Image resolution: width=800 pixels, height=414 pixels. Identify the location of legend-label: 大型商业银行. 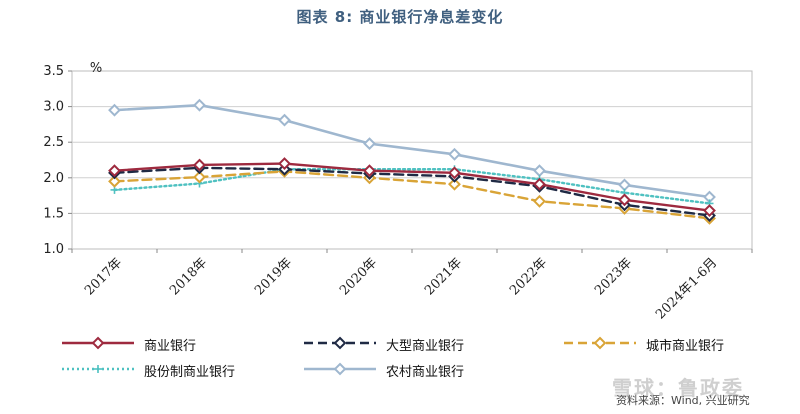
(425, 346).